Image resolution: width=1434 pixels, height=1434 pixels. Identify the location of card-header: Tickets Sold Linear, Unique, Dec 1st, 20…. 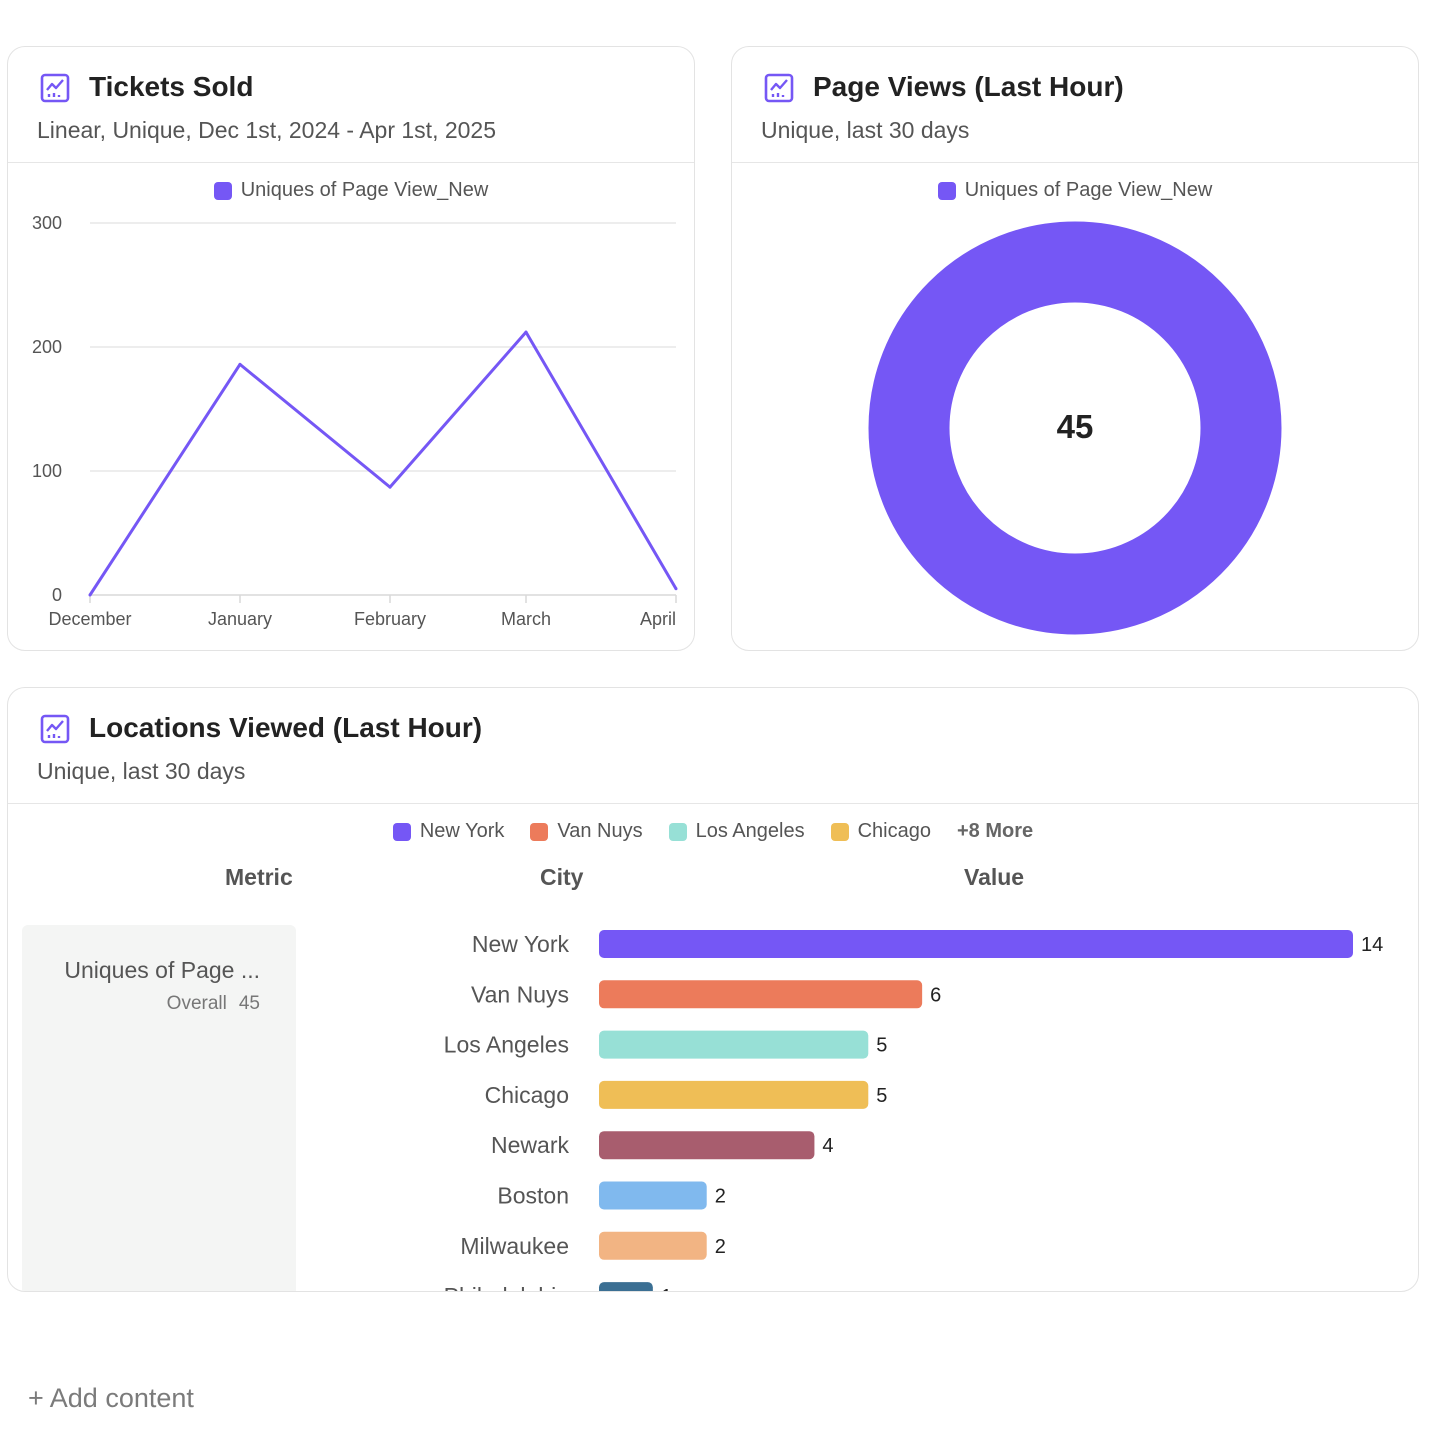
(351, 105).